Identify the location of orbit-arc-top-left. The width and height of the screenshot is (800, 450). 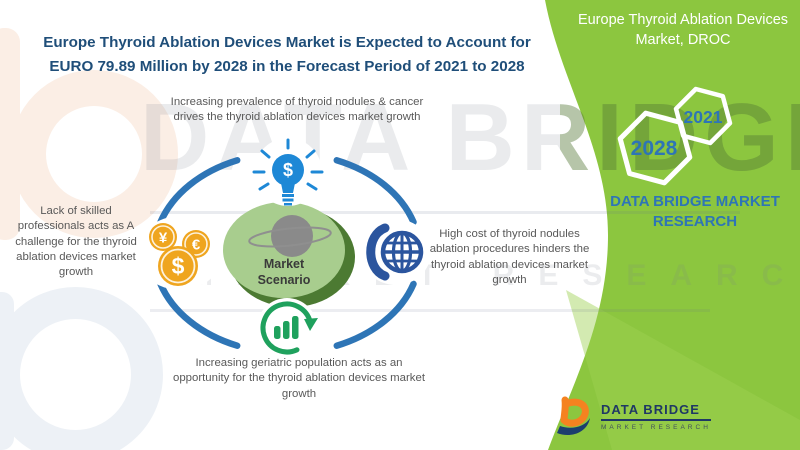
(199, 191).